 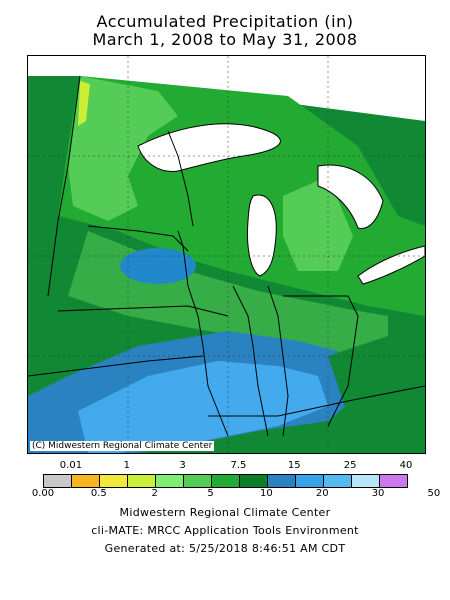 I want to click on legend-top-label: 25, so click(x=350, y=465).